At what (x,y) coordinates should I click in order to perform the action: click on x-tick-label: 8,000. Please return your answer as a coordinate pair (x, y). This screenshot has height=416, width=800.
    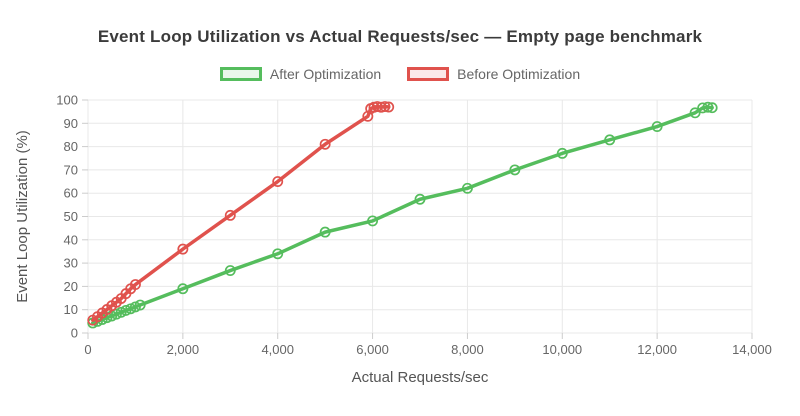
    Looking at the image, I should click on (467, 349).